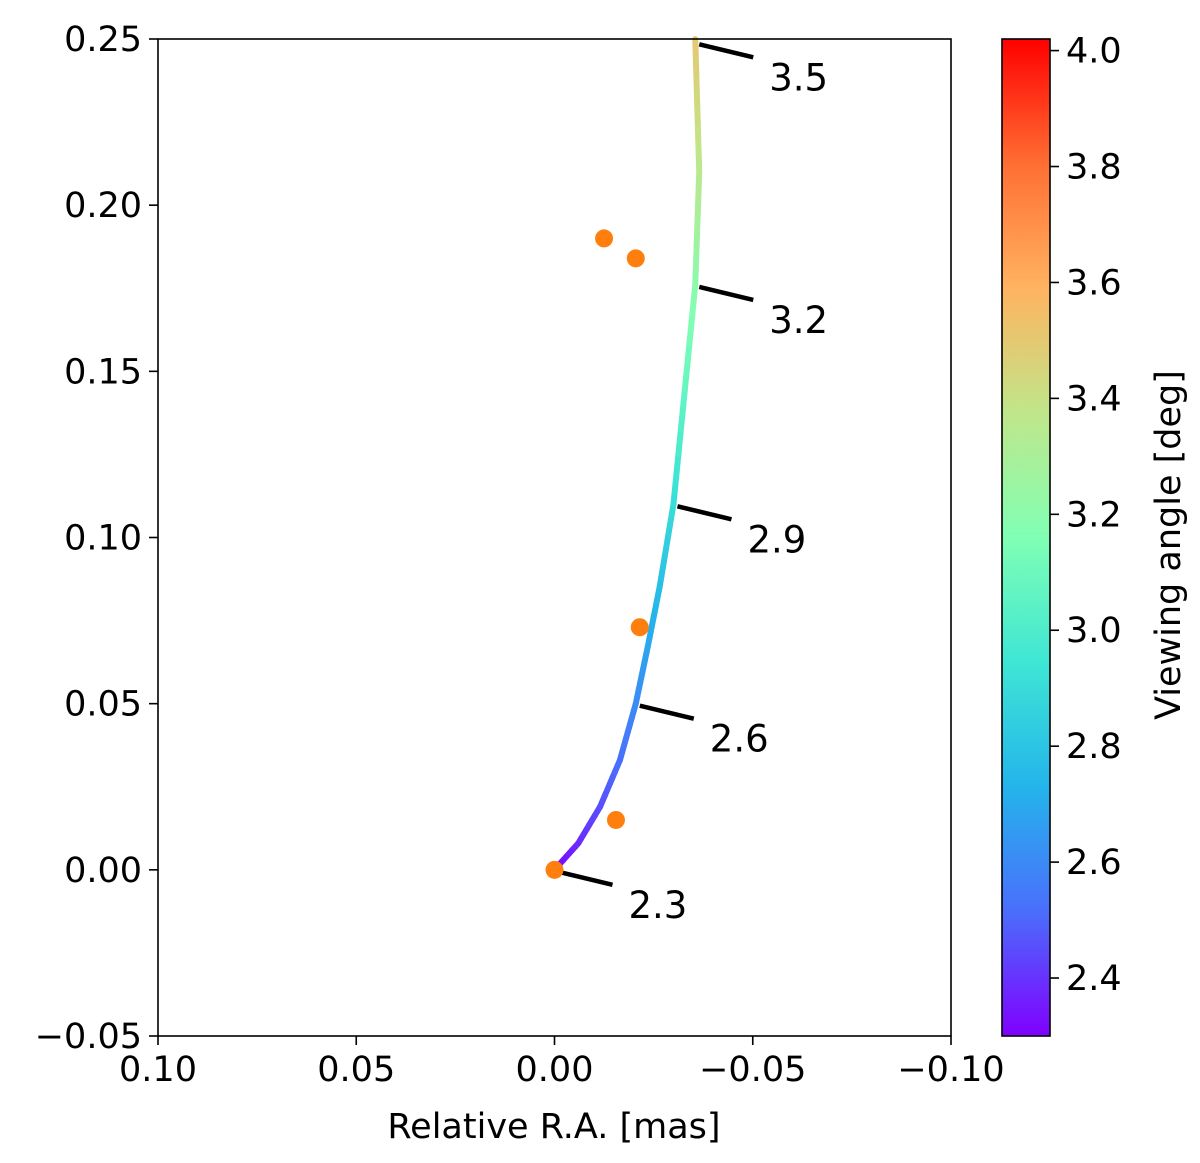  I want to click on x-axis-label: Relative R.A. [mas], so click(553, 1127).